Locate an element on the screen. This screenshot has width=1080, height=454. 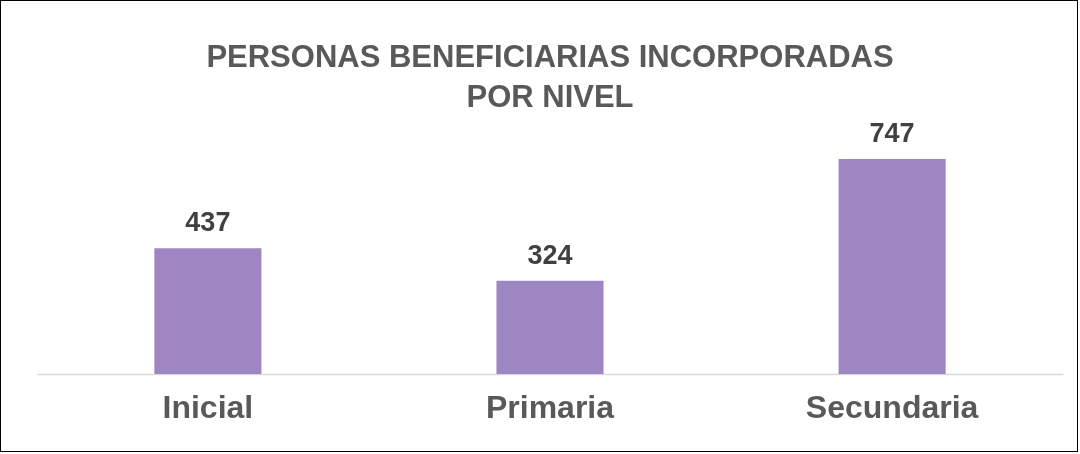
data-label: 324 is located at coordinates (550, 254).